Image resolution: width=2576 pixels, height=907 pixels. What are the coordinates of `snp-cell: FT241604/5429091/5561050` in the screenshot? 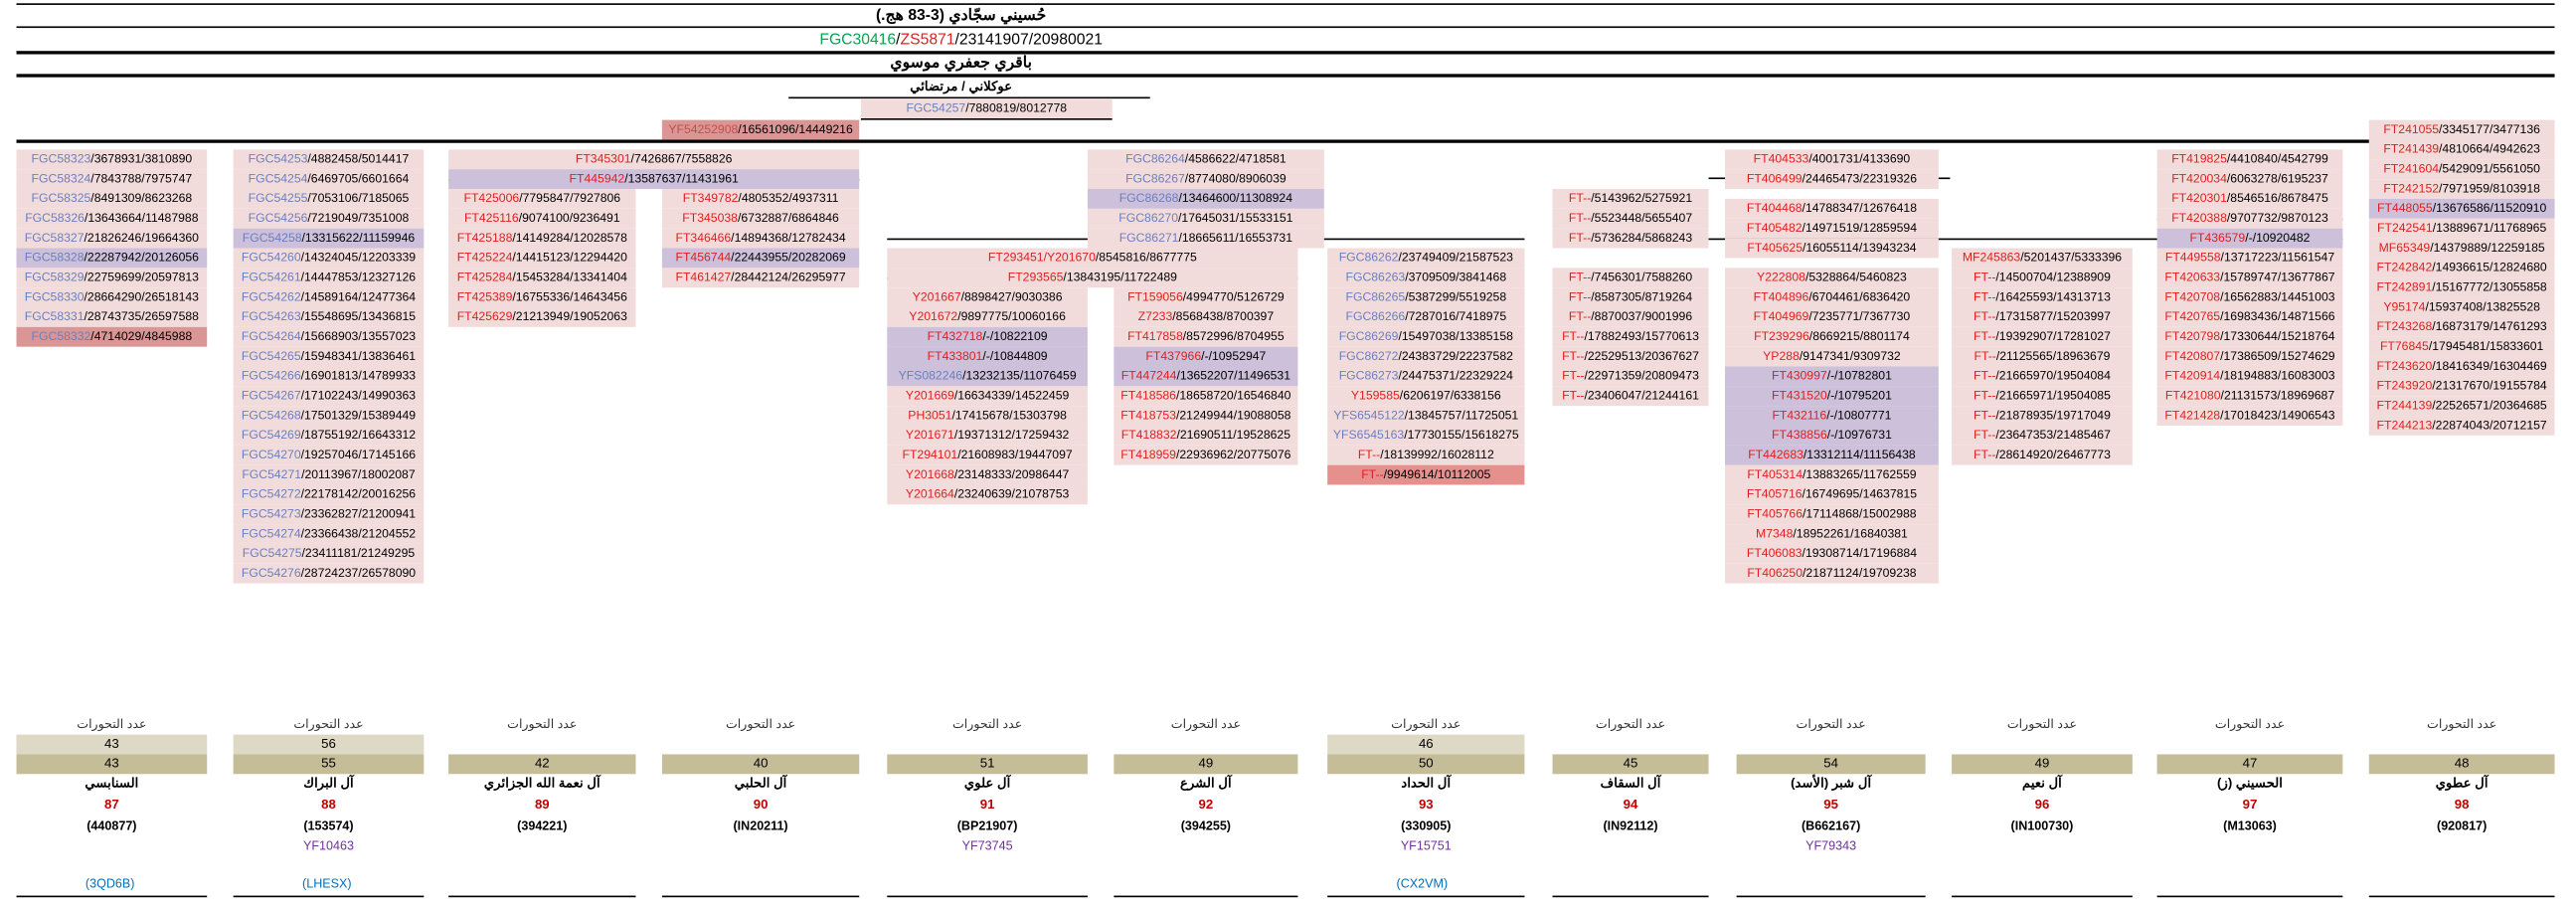 It's located at (2461, 169).